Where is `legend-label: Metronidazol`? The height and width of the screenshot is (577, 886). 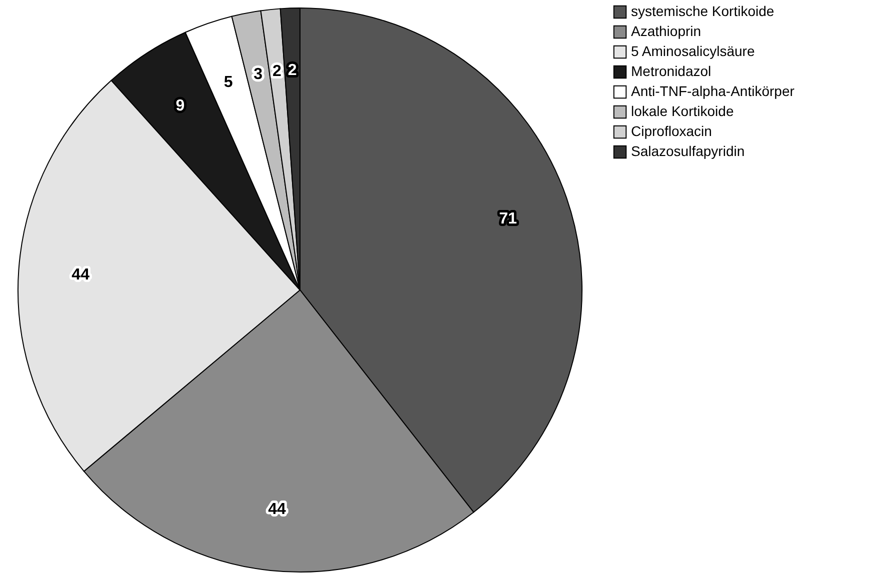
legend-label: Metronidazol is located at coordinates (671, 71).